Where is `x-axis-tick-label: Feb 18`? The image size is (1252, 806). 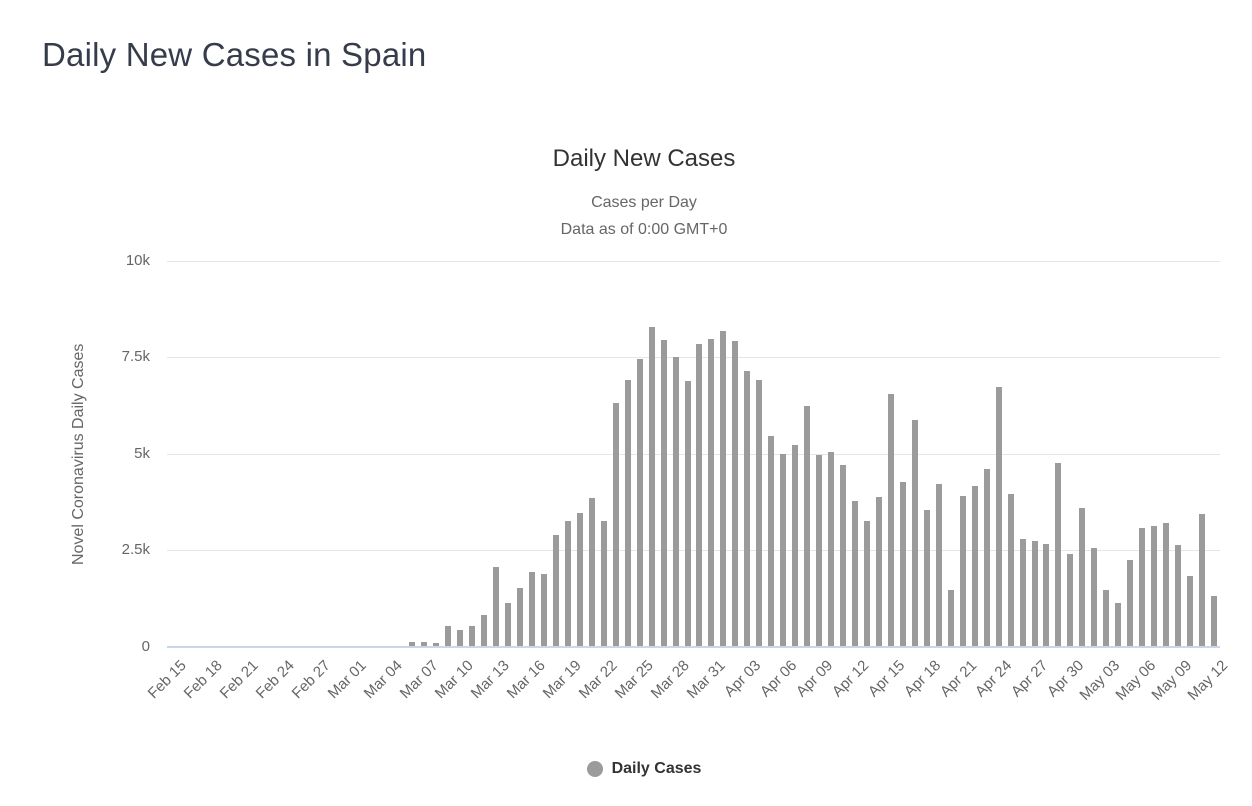 x-axis-tick-label: Feb 18 is located at coordinates (203, 680).